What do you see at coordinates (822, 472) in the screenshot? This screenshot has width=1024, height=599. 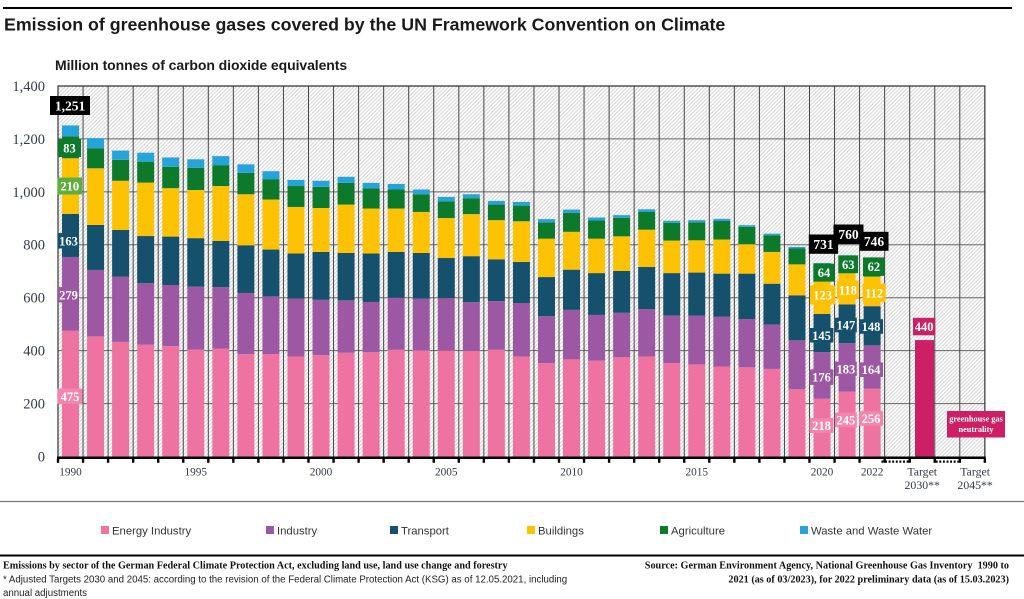 I see `svg-text: 2020` at bounding box center [822, 472].